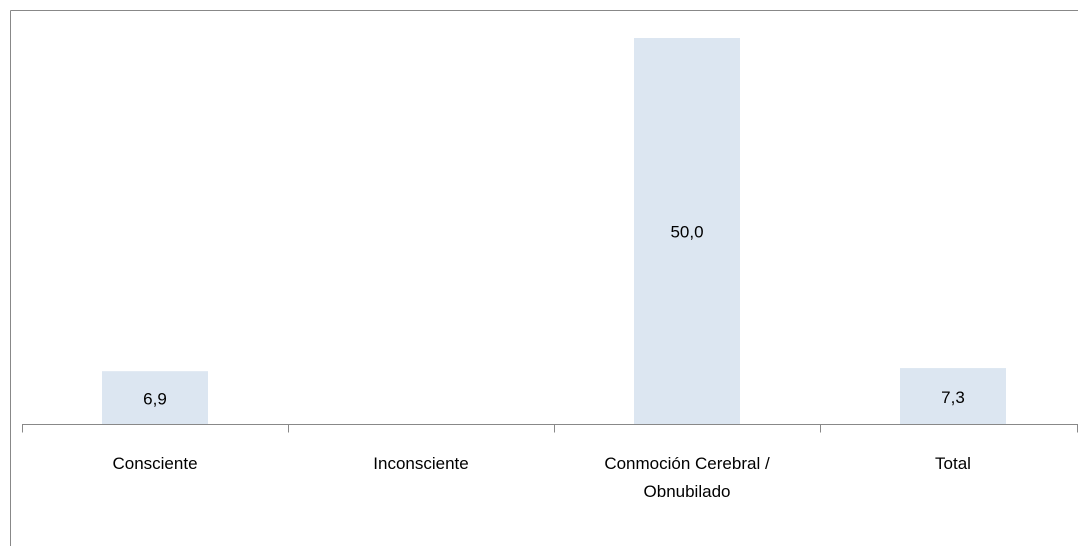  I want to click on data-label: 50,0, so click(686, 232).